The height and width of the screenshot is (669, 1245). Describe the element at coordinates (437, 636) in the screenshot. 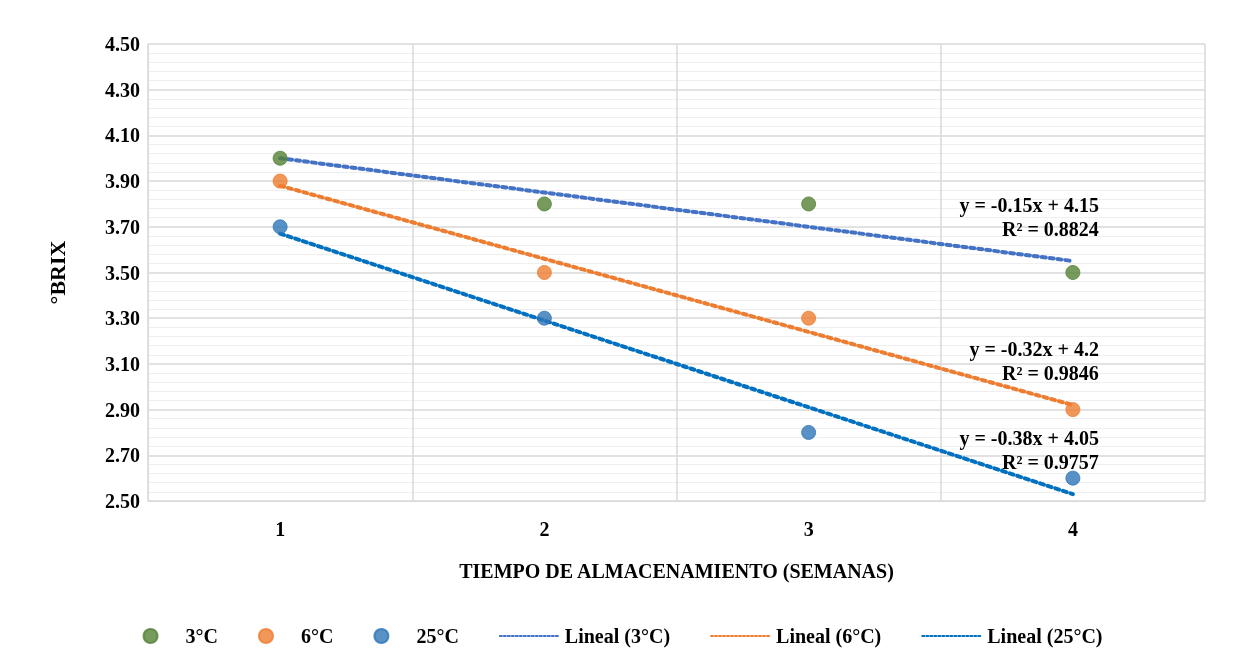

I see `legend-label: 25°C` at that location.